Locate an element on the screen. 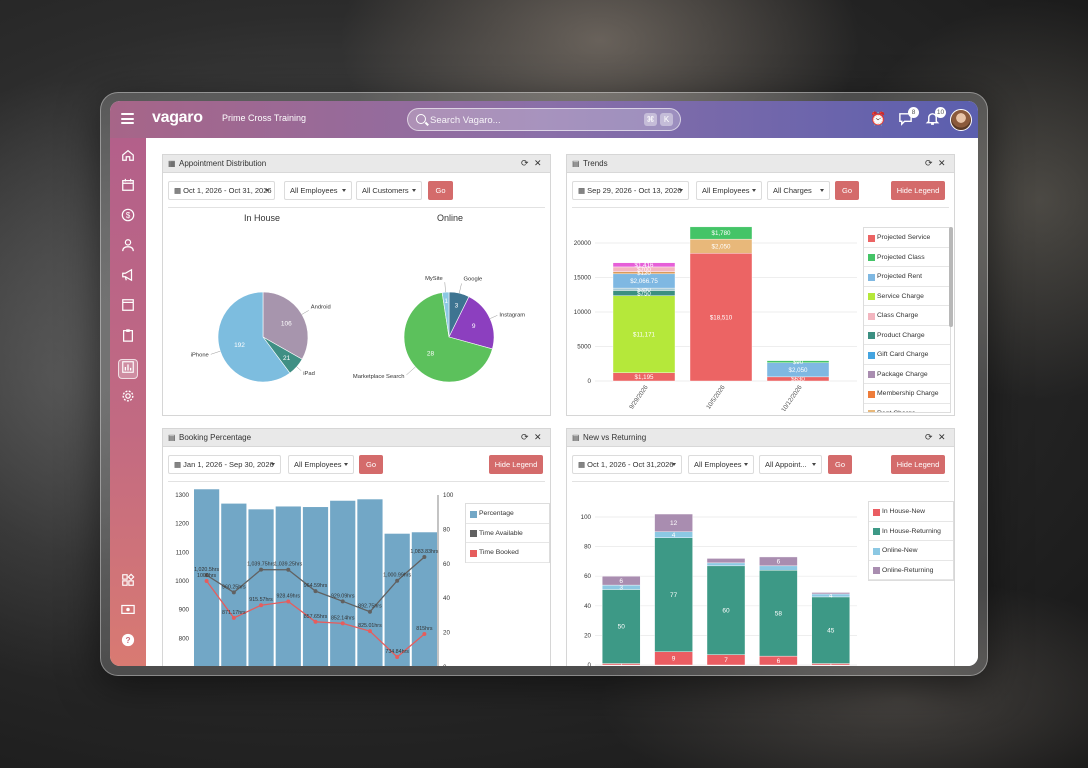 This screenshot has width=1088, height=768. panel-header: ▤ New vs Returning ⟳ ✕ is located at coordinates (760, 438).